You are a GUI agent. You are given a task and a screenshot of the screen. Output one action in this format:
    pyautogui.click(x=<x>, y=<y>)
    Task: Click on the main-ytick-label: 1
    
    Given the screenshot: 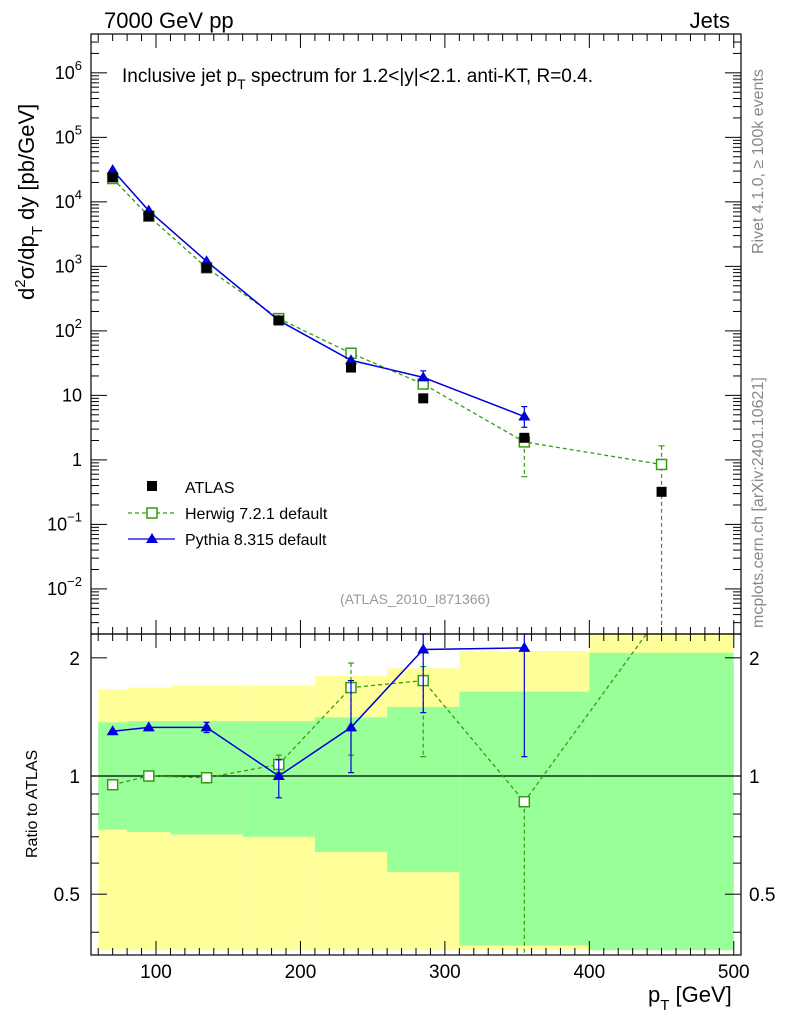 What is the action you would take?
    pyautogui.click(x=77, y=460)
    